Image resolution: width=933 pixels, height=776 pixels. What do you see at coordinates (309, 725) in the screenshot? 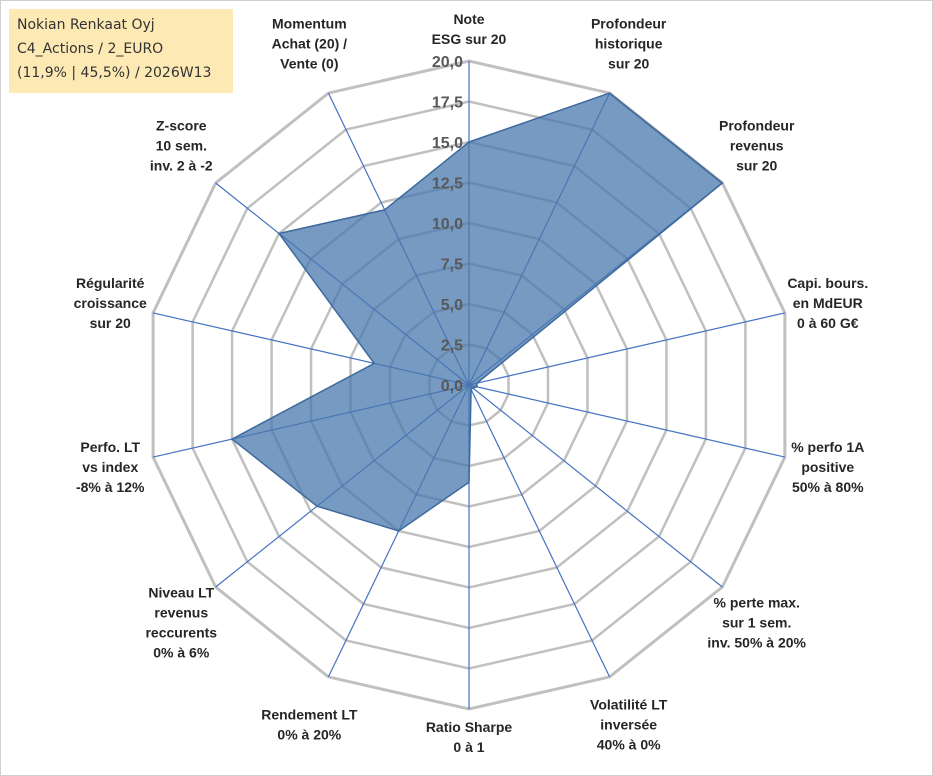
I see `axis-label: Rendement LT 0% à 20%` at bounding box center [309, 725].